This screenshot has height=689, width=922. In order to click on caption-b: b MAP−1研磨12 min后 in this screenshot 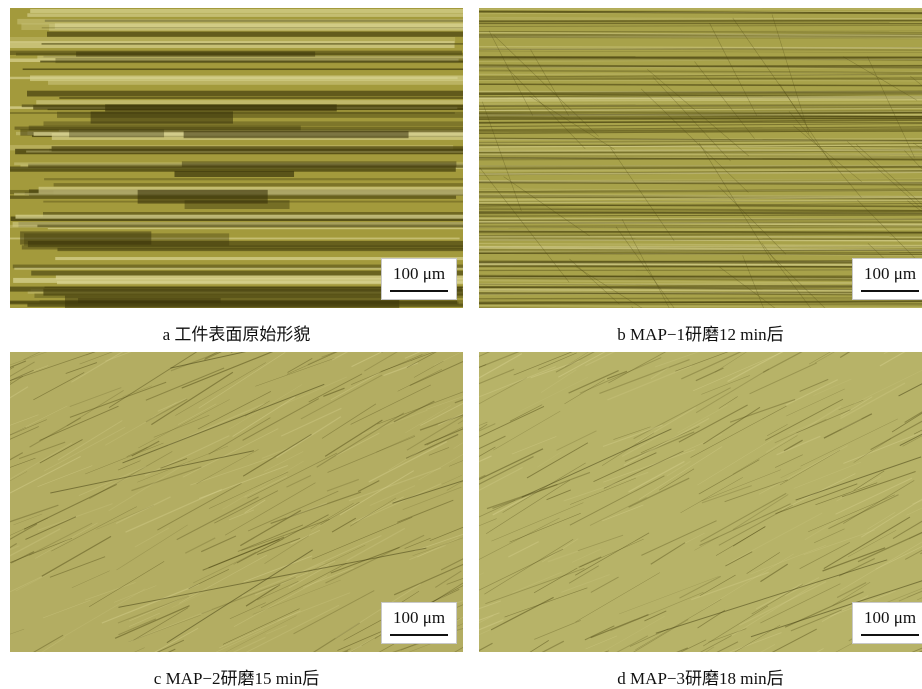, I will do `click(700, 332)`.